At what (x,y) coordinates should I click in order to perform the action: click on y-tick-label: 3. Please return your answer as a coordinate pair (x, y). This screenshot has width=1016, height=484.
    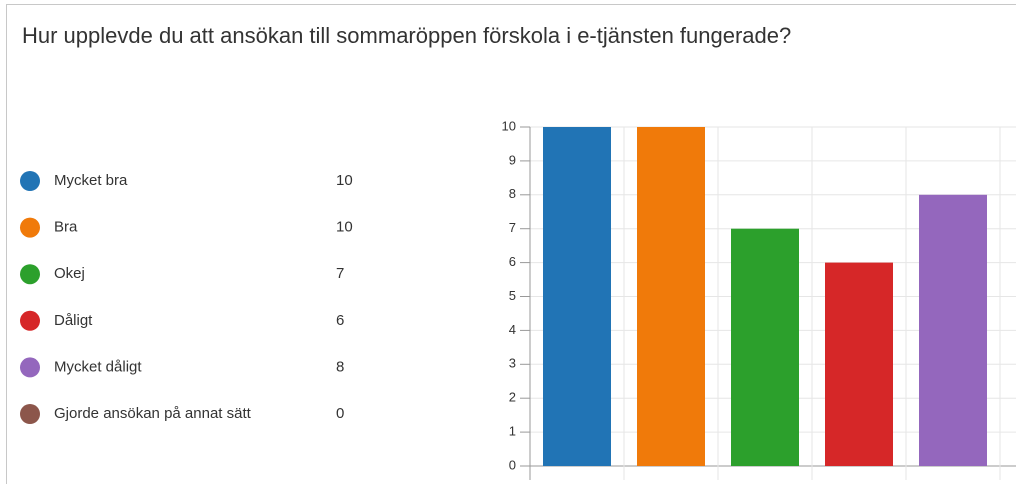
    Looking at the image, I should click on (512, 363).